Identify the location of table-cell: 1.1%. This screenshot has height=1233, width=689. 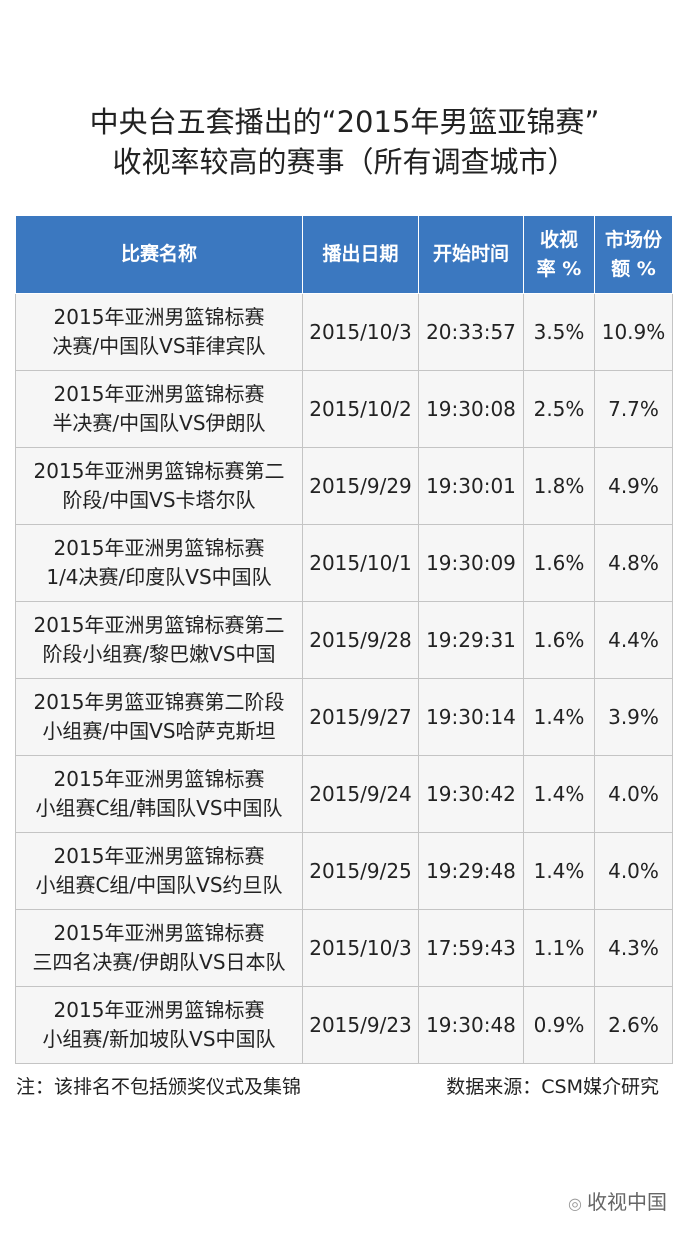
(559, 948).